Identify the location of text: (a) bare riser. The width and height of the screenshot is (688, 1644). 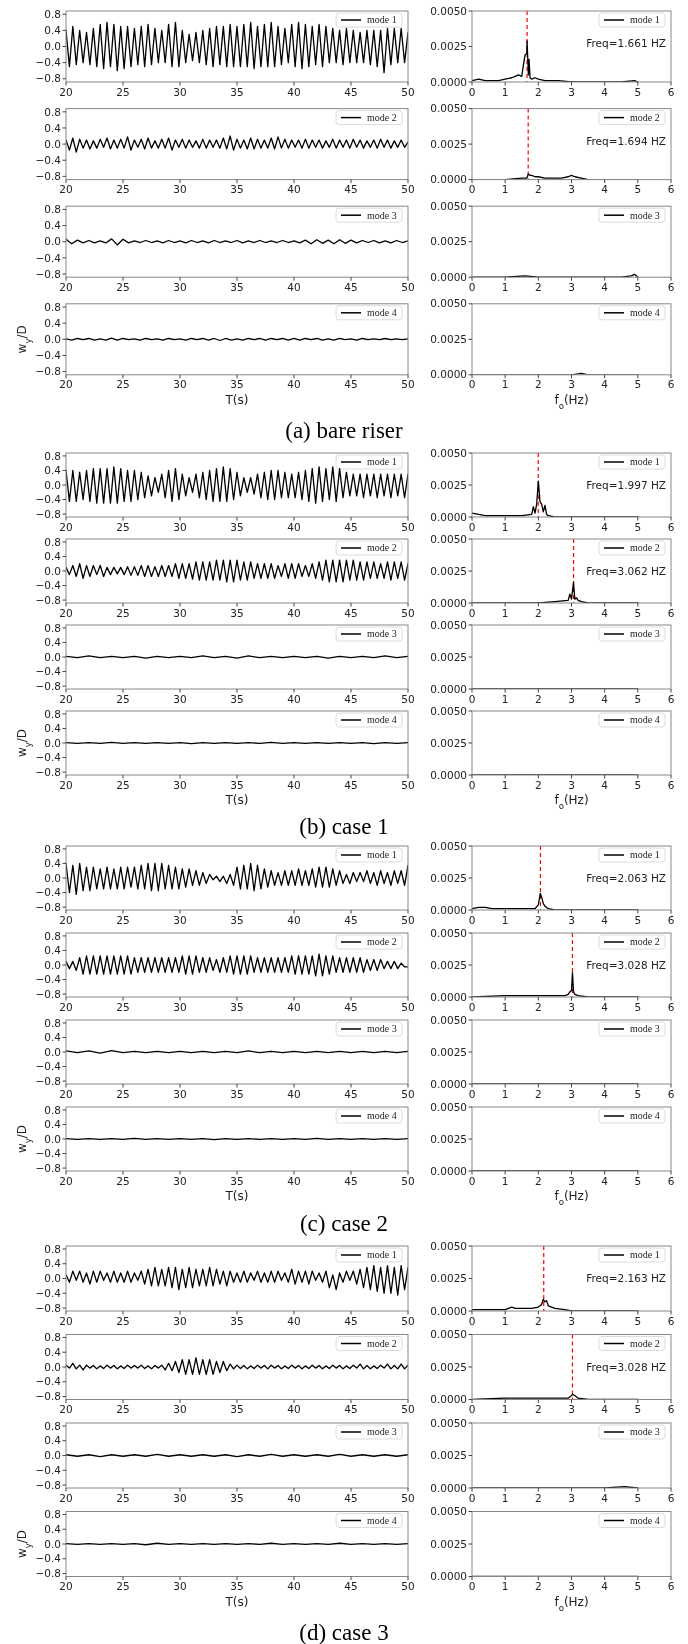
(344, 430).